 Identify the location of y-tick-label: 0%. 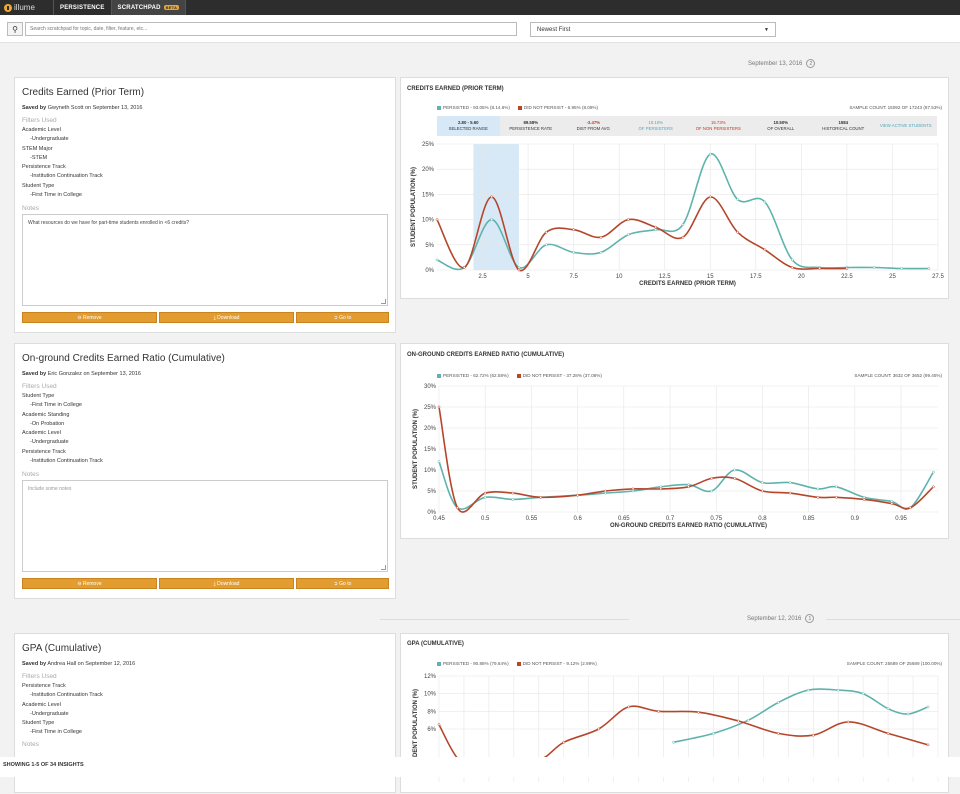
(429, 271).